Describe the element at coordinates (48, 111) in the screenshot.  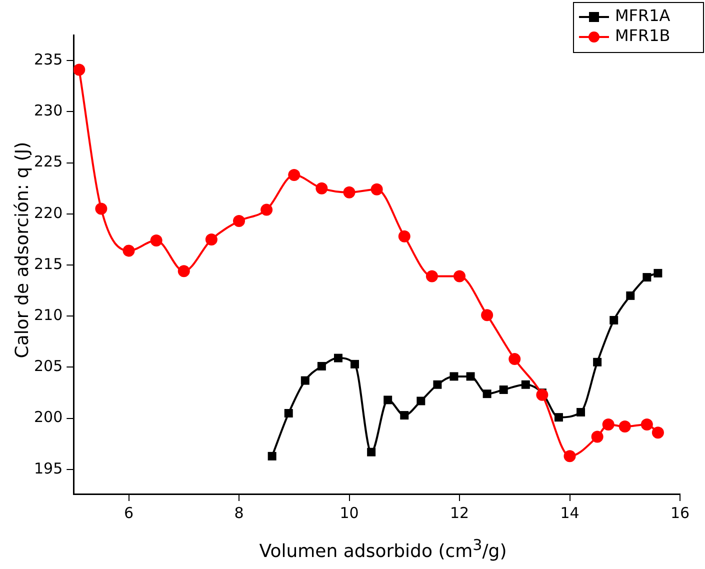
I see `y-tick-label: 230` at that location.